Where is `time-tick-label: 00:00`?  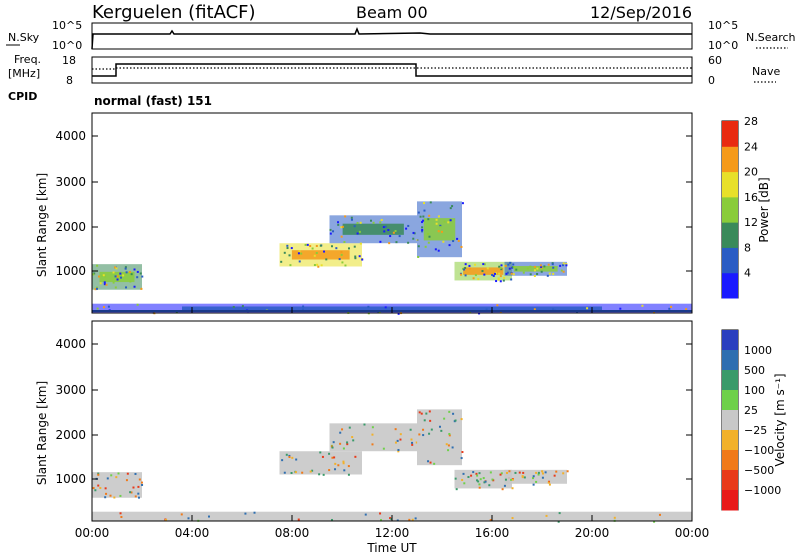 time-tick-label: 00:00 is located at coordinates (692, 533).